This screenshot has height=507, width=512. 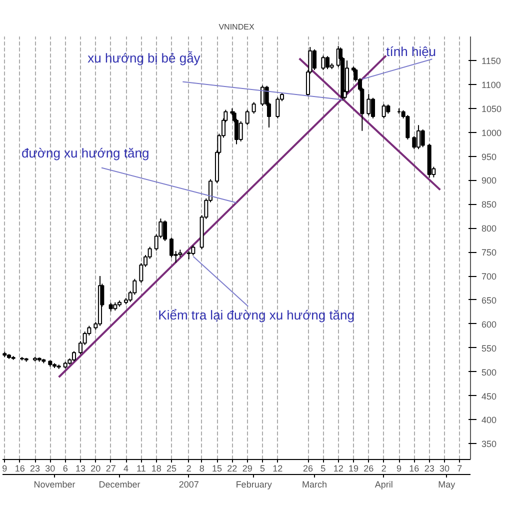 What do you see at coordinates (171, 469) in the screenshot?
I see `x-tick-label: 25` at bounding box center [171, 469].